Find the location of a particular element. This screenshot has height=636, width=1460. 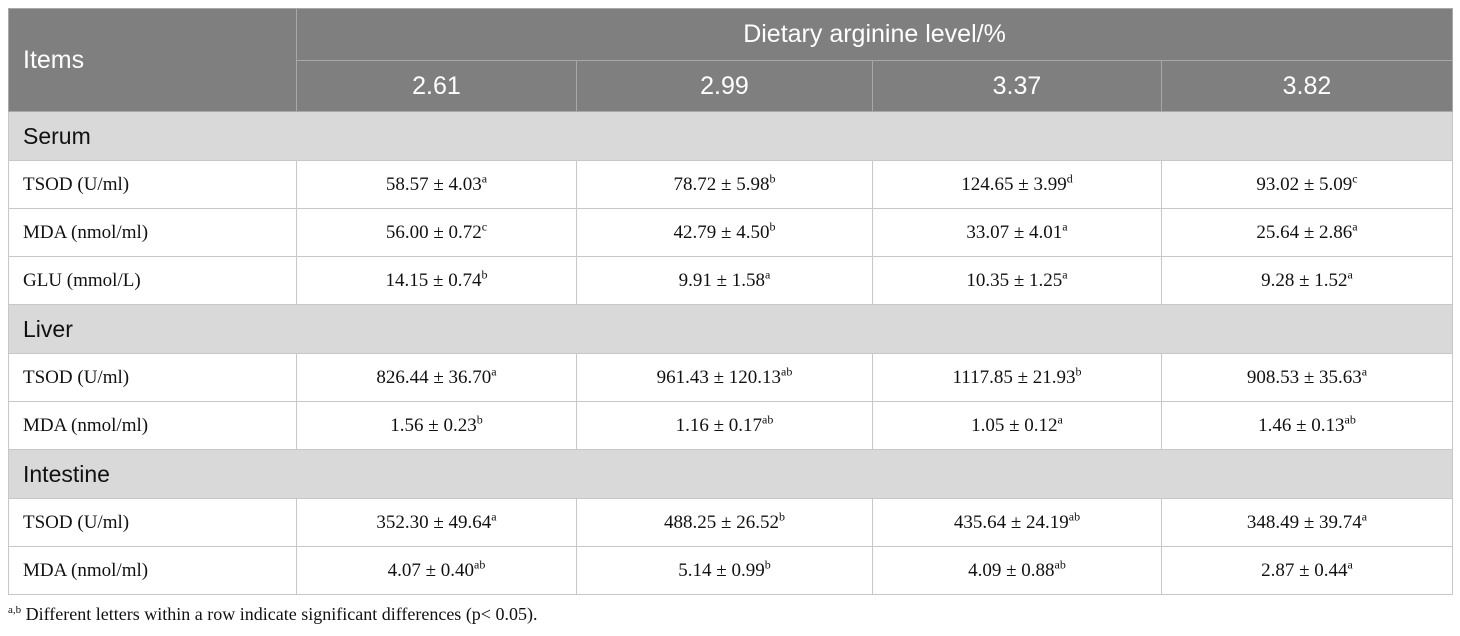

value-text: 4.09 ± 0.88 is located at coordinates (1011, 570).